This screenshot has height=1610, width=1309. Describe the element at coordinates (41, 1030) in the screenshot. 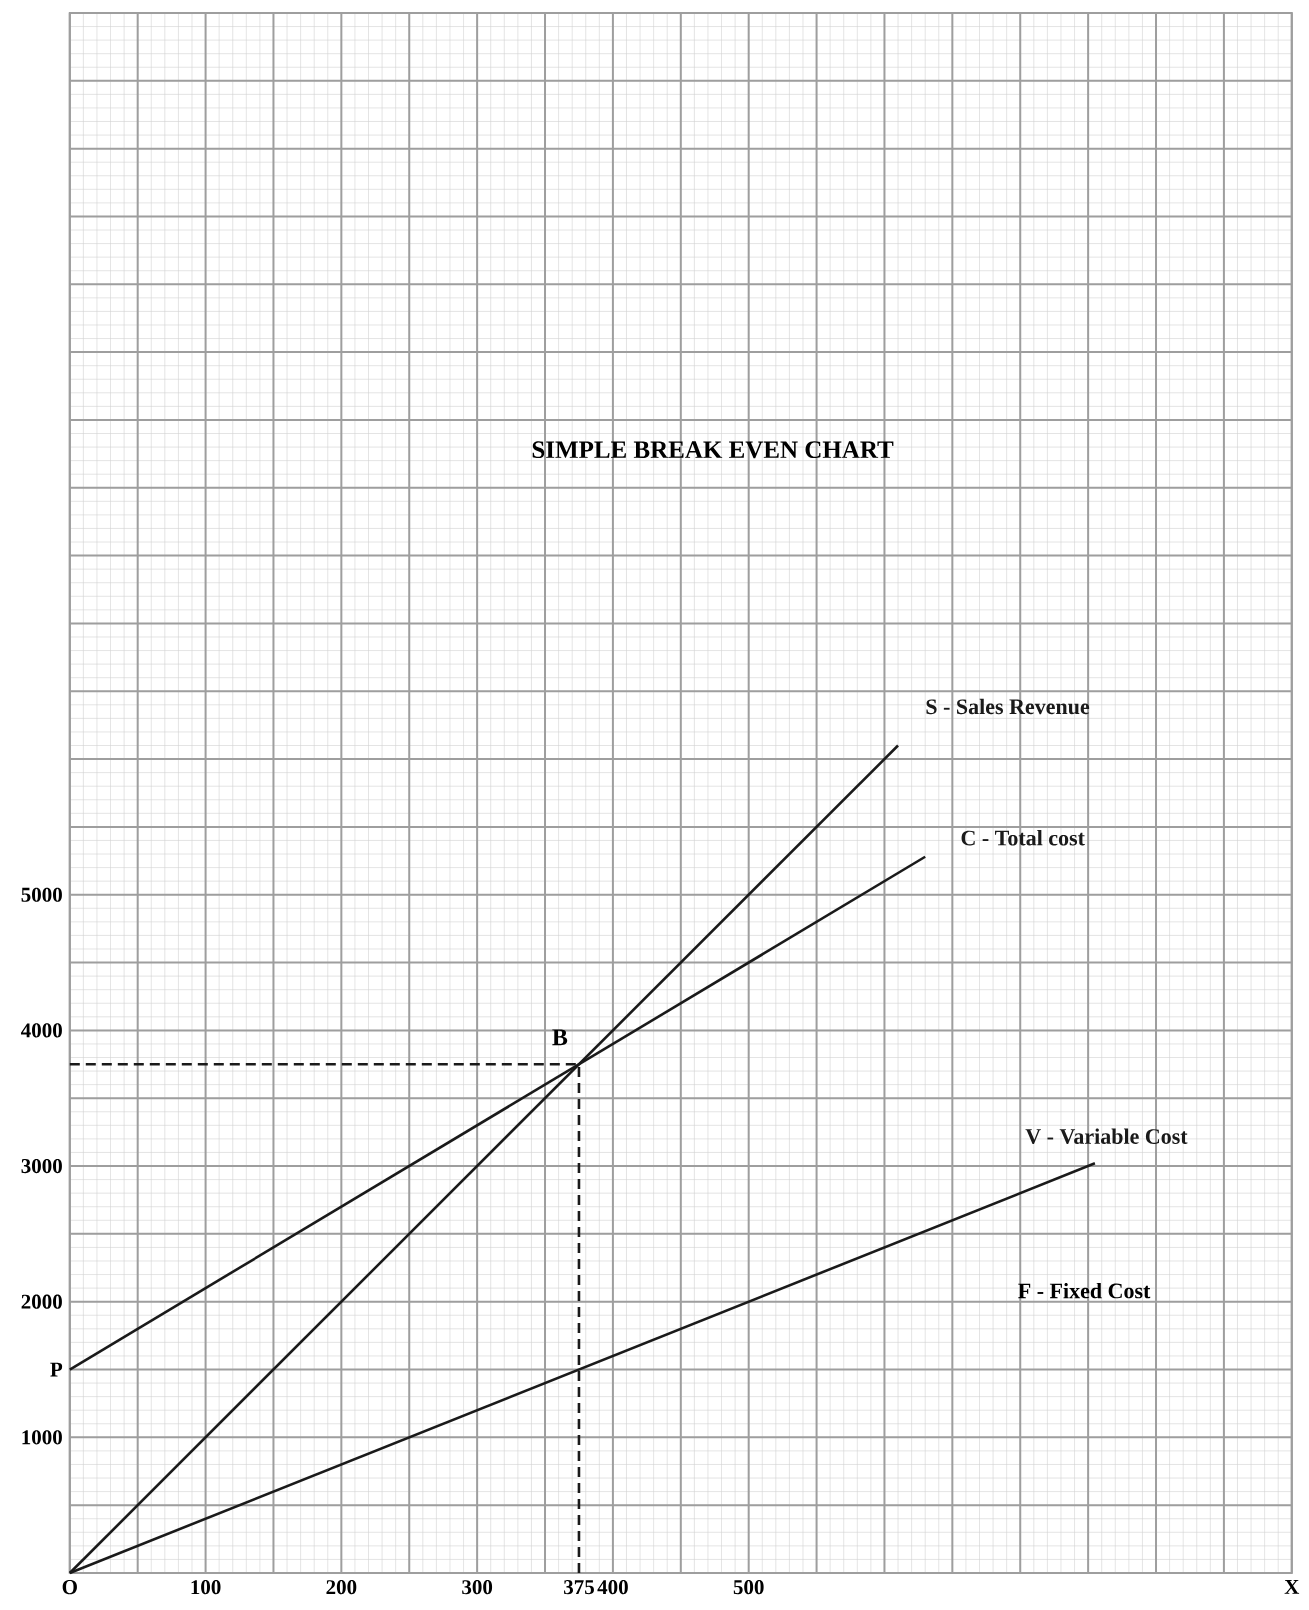

I see `y-tick-label: 4000` at that location.